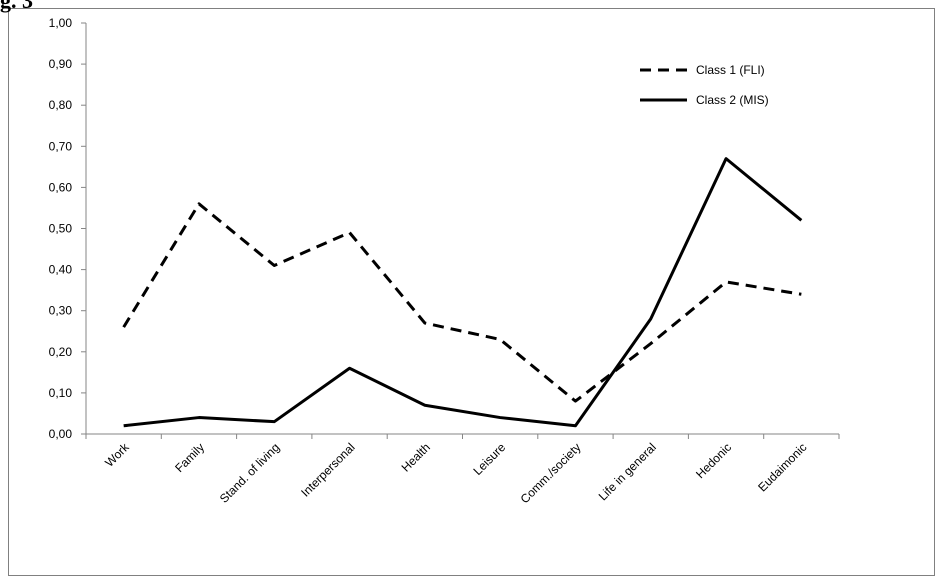  I want to click on x-tick-label: Eudaimonic, so click(782, 467).